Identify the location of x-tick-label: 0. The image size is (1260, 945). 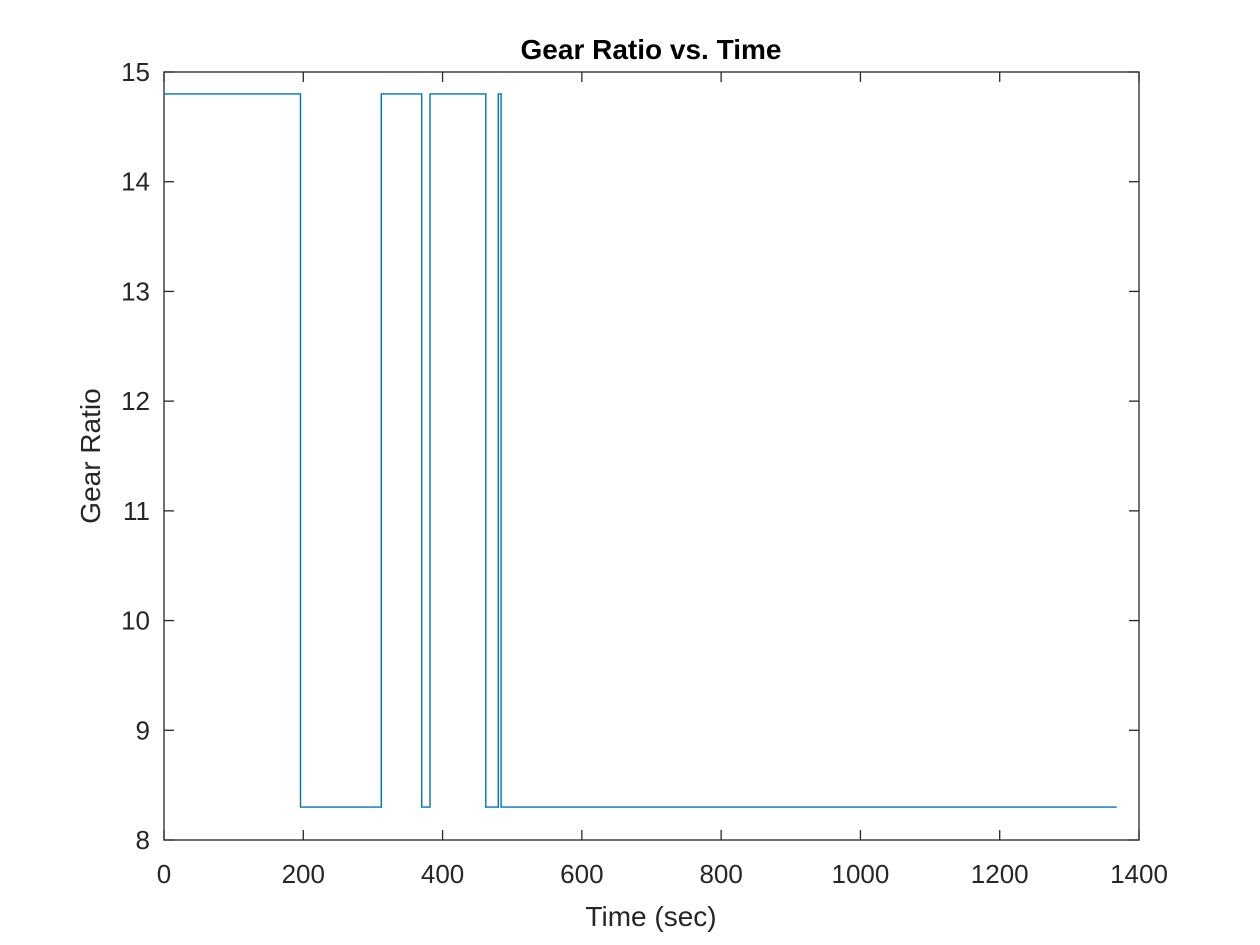
(164, 874).